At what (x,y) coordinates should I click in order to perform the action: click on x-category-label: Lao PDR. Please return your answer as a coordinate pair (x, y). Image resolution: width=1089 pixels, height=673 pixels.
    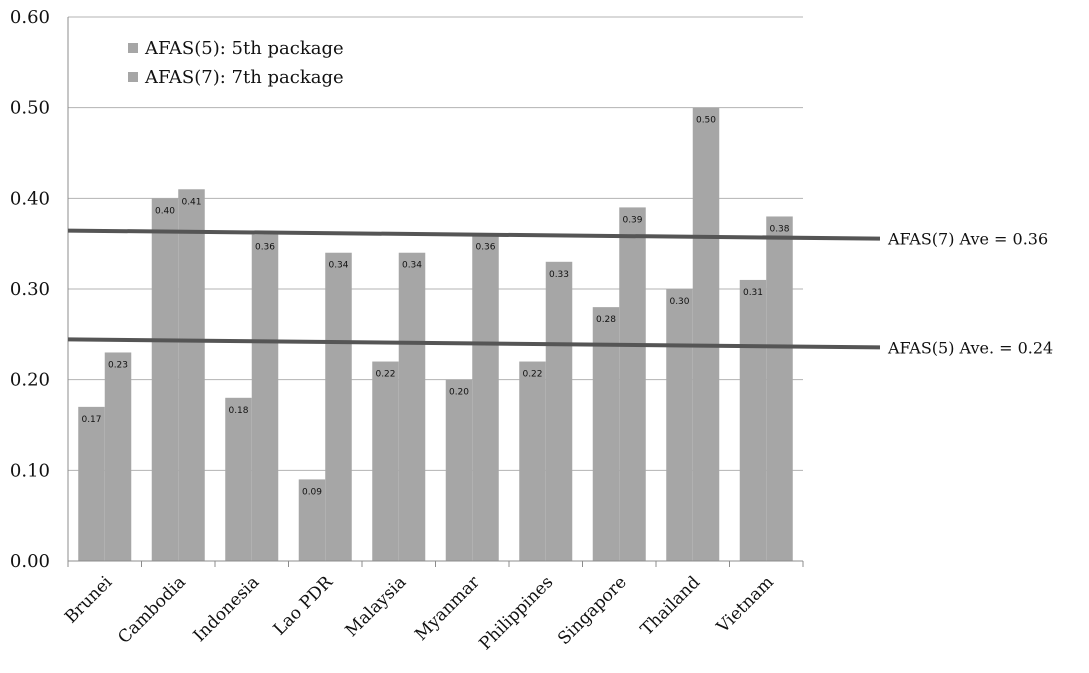
    Looking at the image, I should click on (304, 606).